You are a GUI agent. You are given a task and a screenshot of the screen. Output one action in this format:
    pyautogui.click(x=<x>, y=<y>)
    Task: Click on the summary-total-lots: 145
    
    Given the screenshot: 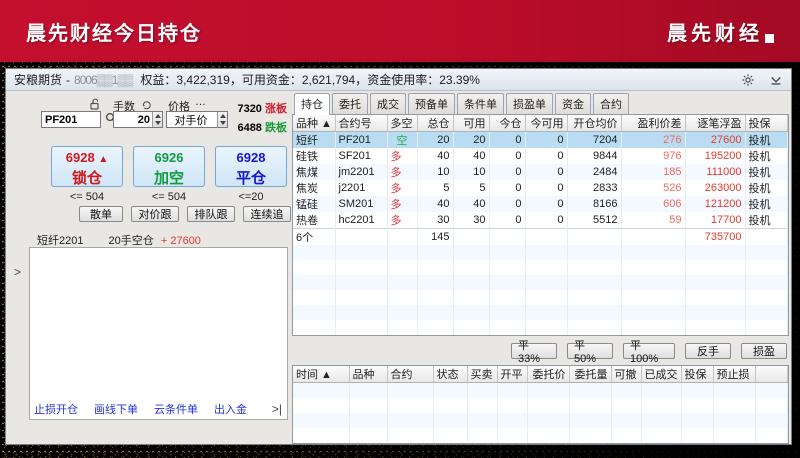 What is the action you would take?
    pyautogui.click(x=435, y=236)
    